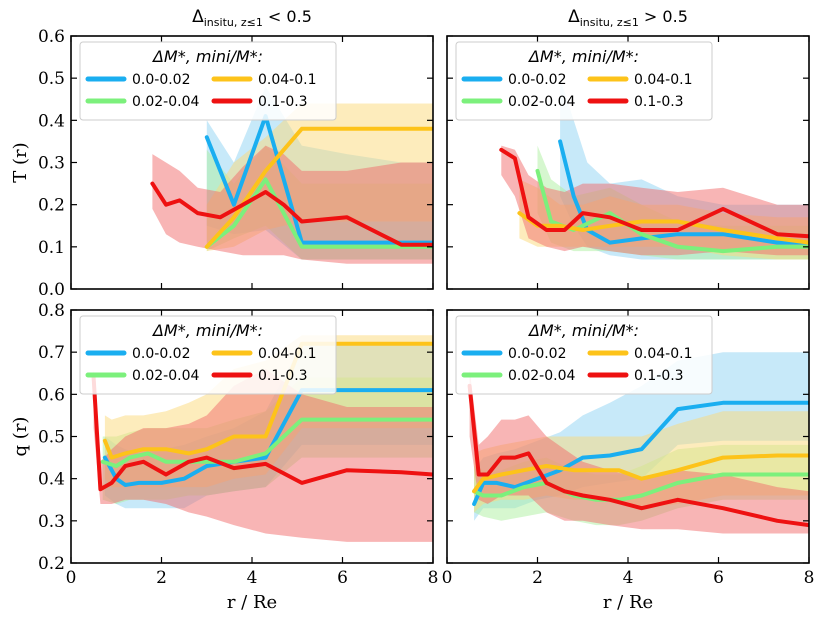 This screenshot has width=830, height=623. I want to click on panel-title: Δinsitu, z≤1 < 0.5, so click(252, 18).